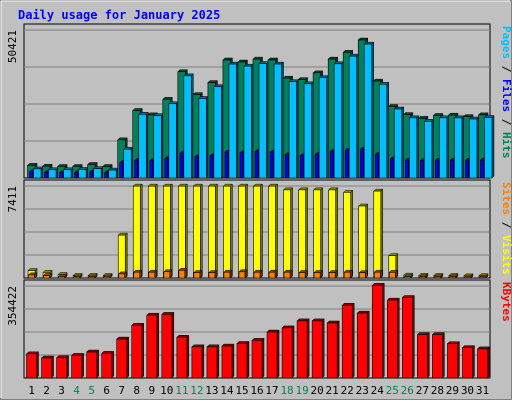  Describe the element at coordinates (151, 390) in the screenshot. I see `day-label-9: 9` at that location.